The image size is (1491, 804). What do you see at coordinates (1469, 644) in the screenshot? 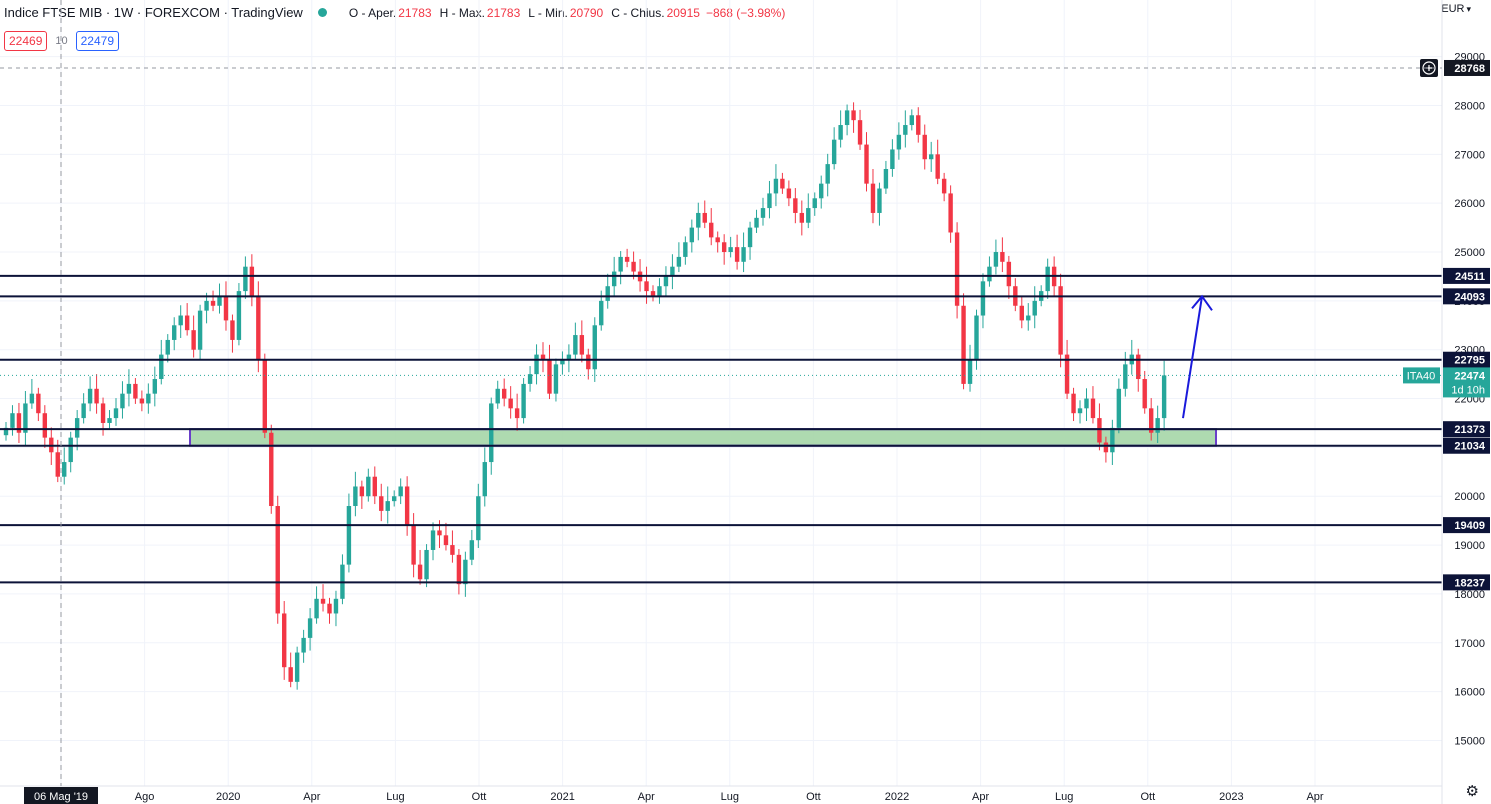
I see `price-tick-label: 17000` at bounding box center [1469, 644].